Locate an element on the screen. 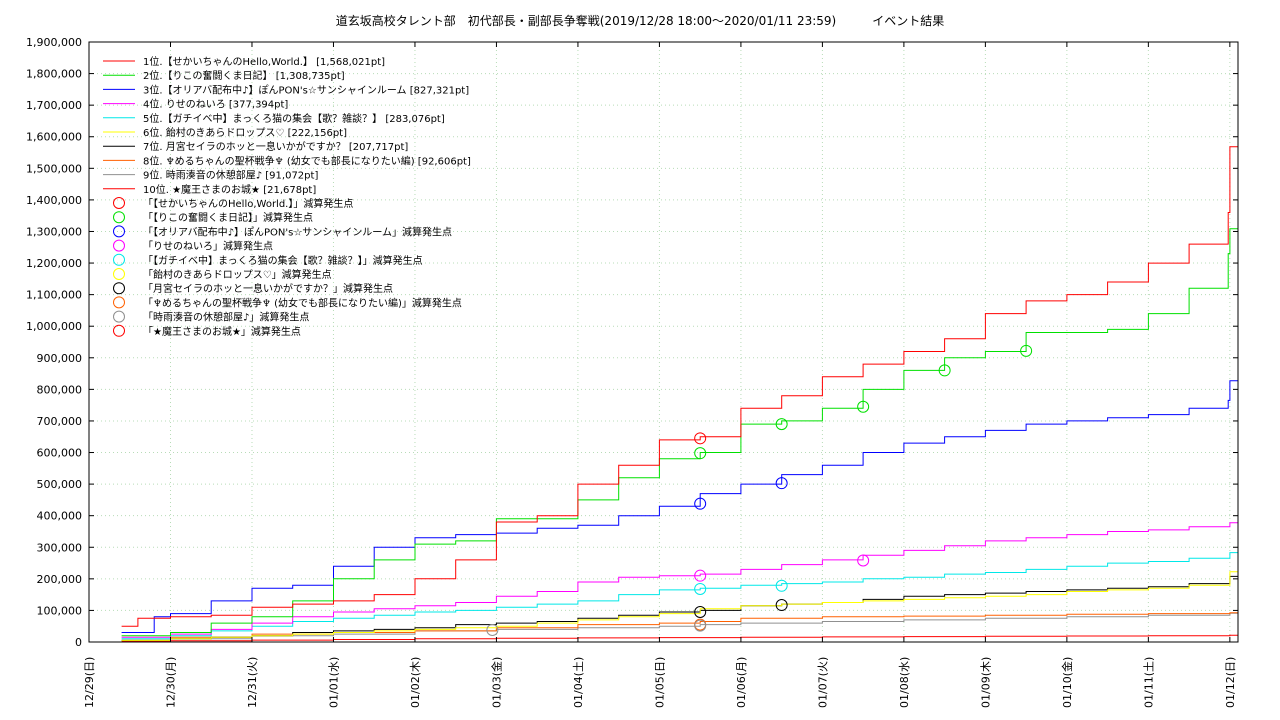 The image size is (1280, 720). x-tick-label: 01/08(水) is located at coordinates (904, 682).